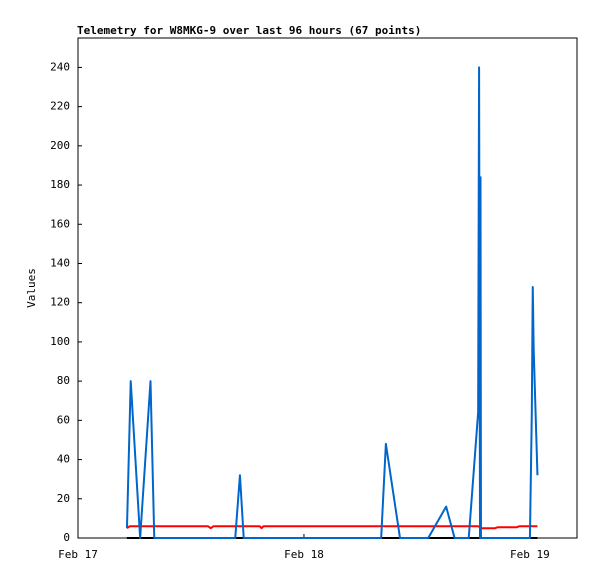  I want to click on x-tick-label: Feb 17, so click(78, 554).